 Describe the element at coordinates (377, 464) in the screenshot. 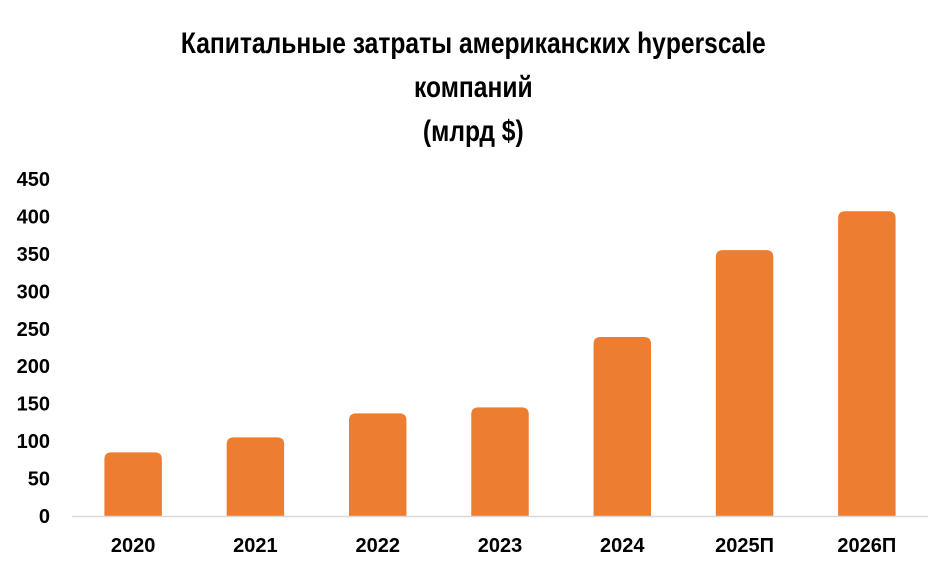

I see `bar-2022` at that location.